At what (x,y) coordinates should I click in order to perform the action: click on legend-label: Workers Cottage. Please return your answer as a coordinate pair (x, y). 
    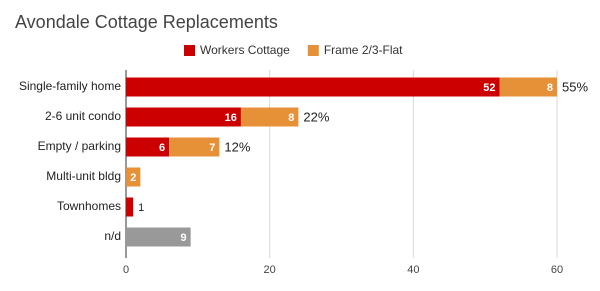
    Looking at the image, I should click on (245, 50).